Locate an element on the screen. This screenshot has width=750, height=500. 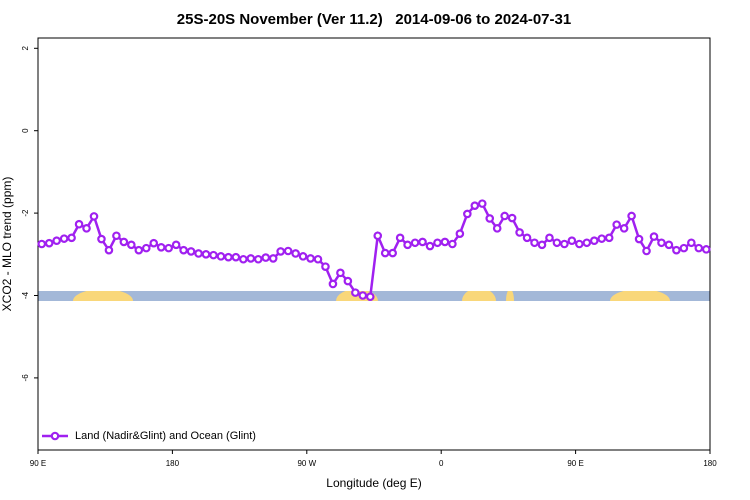
land-ocean-band is located at coordinates (374, 296).